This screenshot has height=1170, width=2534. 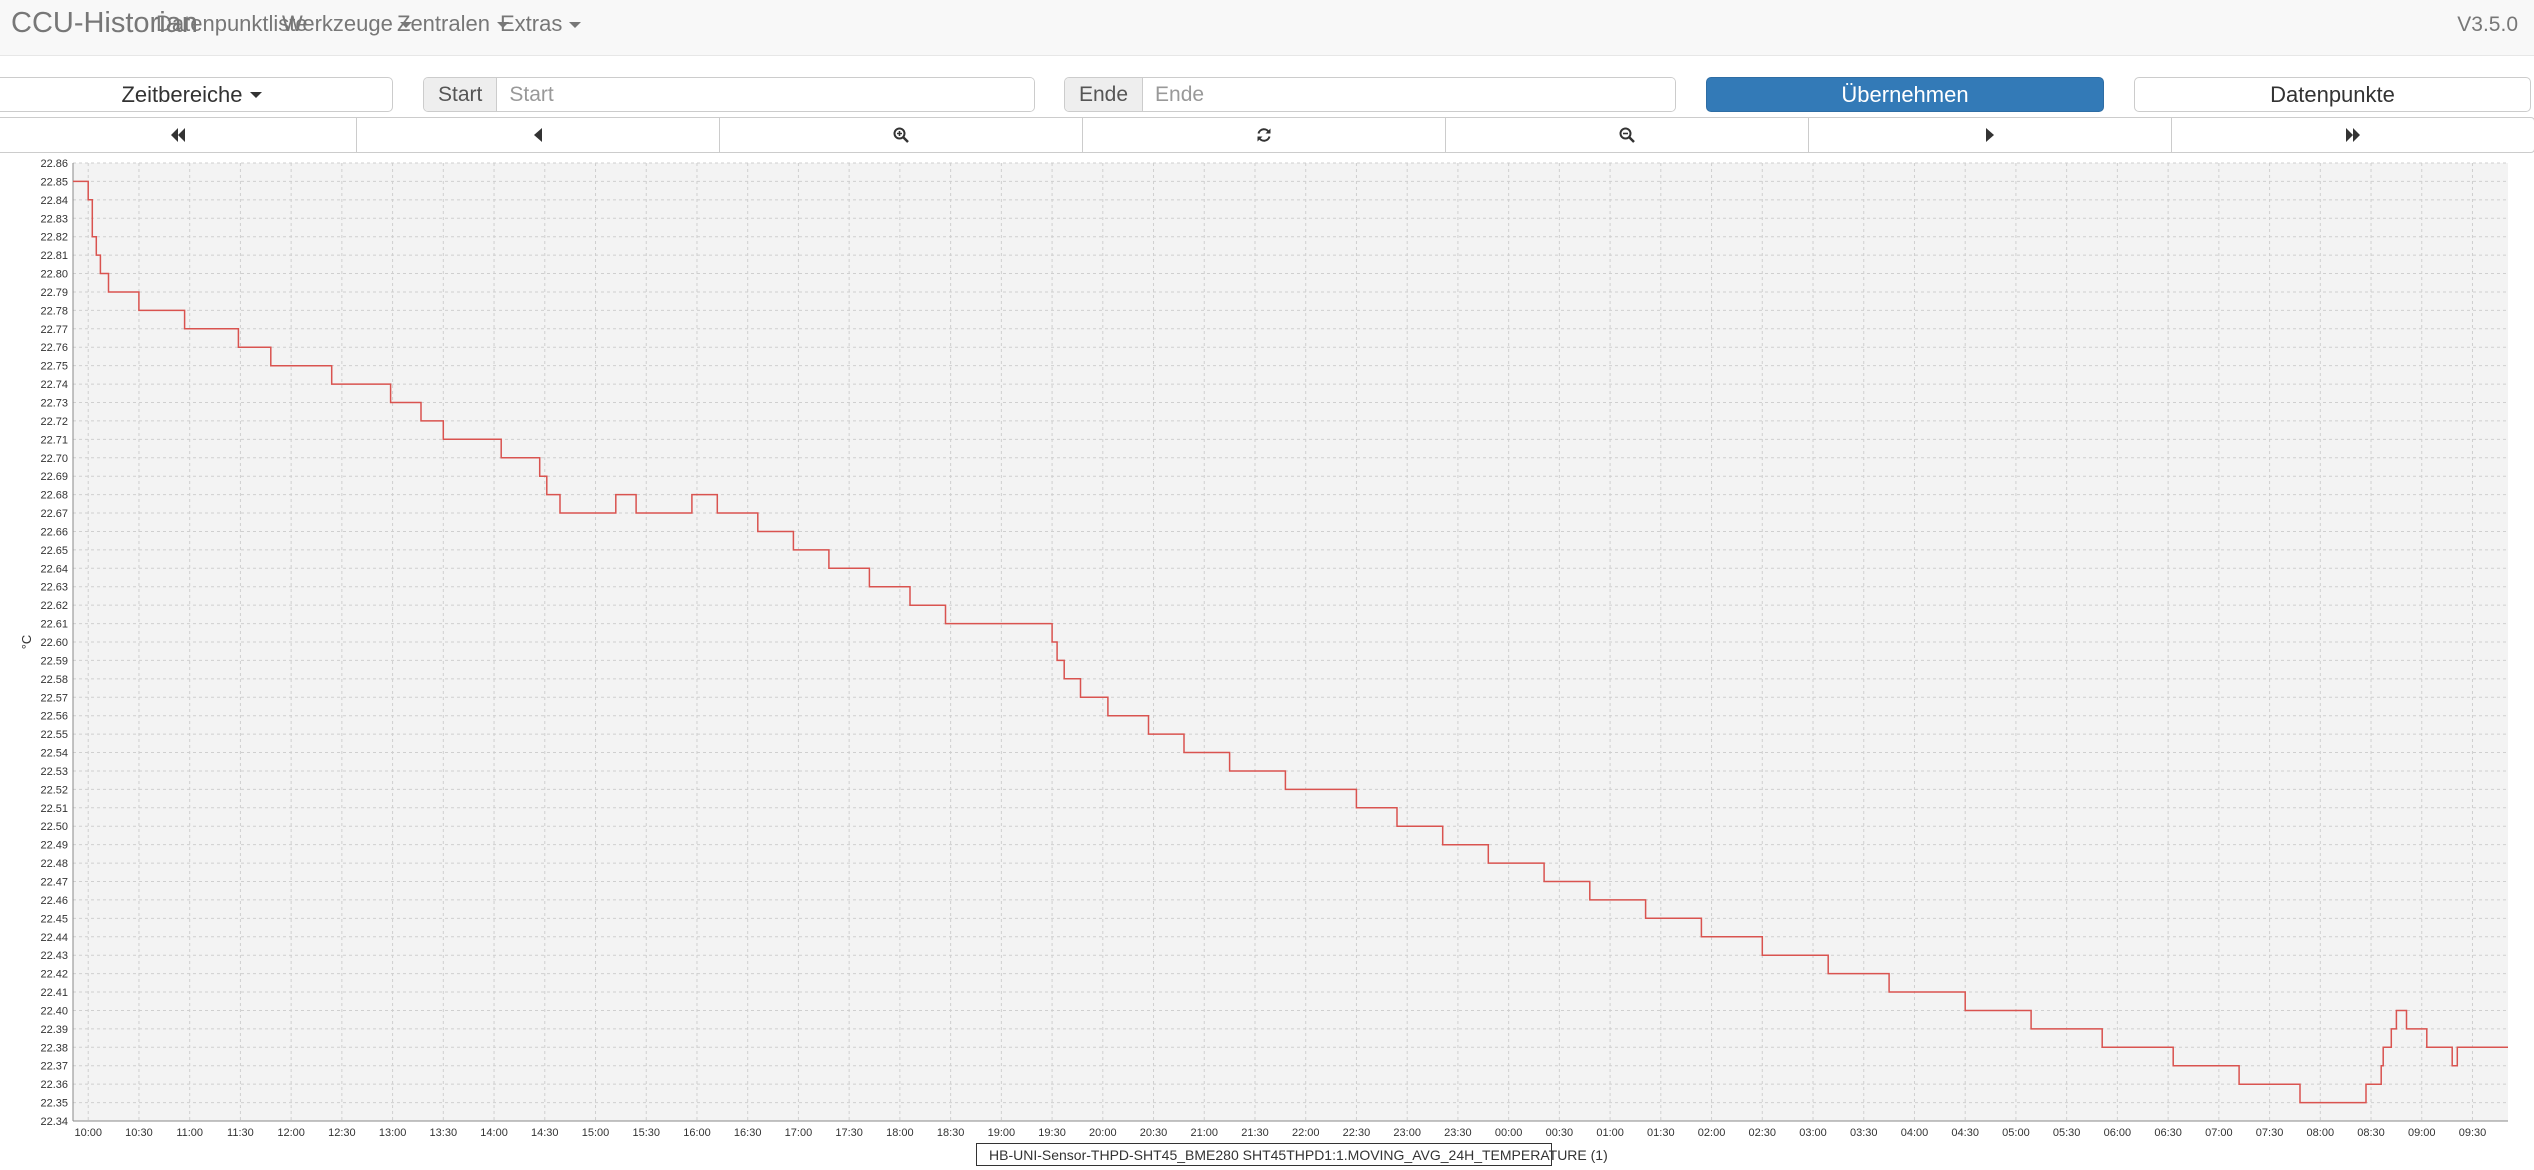 What do you see at coordinates (765, 94) in the screenshot?
I see `start-input` at bounding box center [765, 94].